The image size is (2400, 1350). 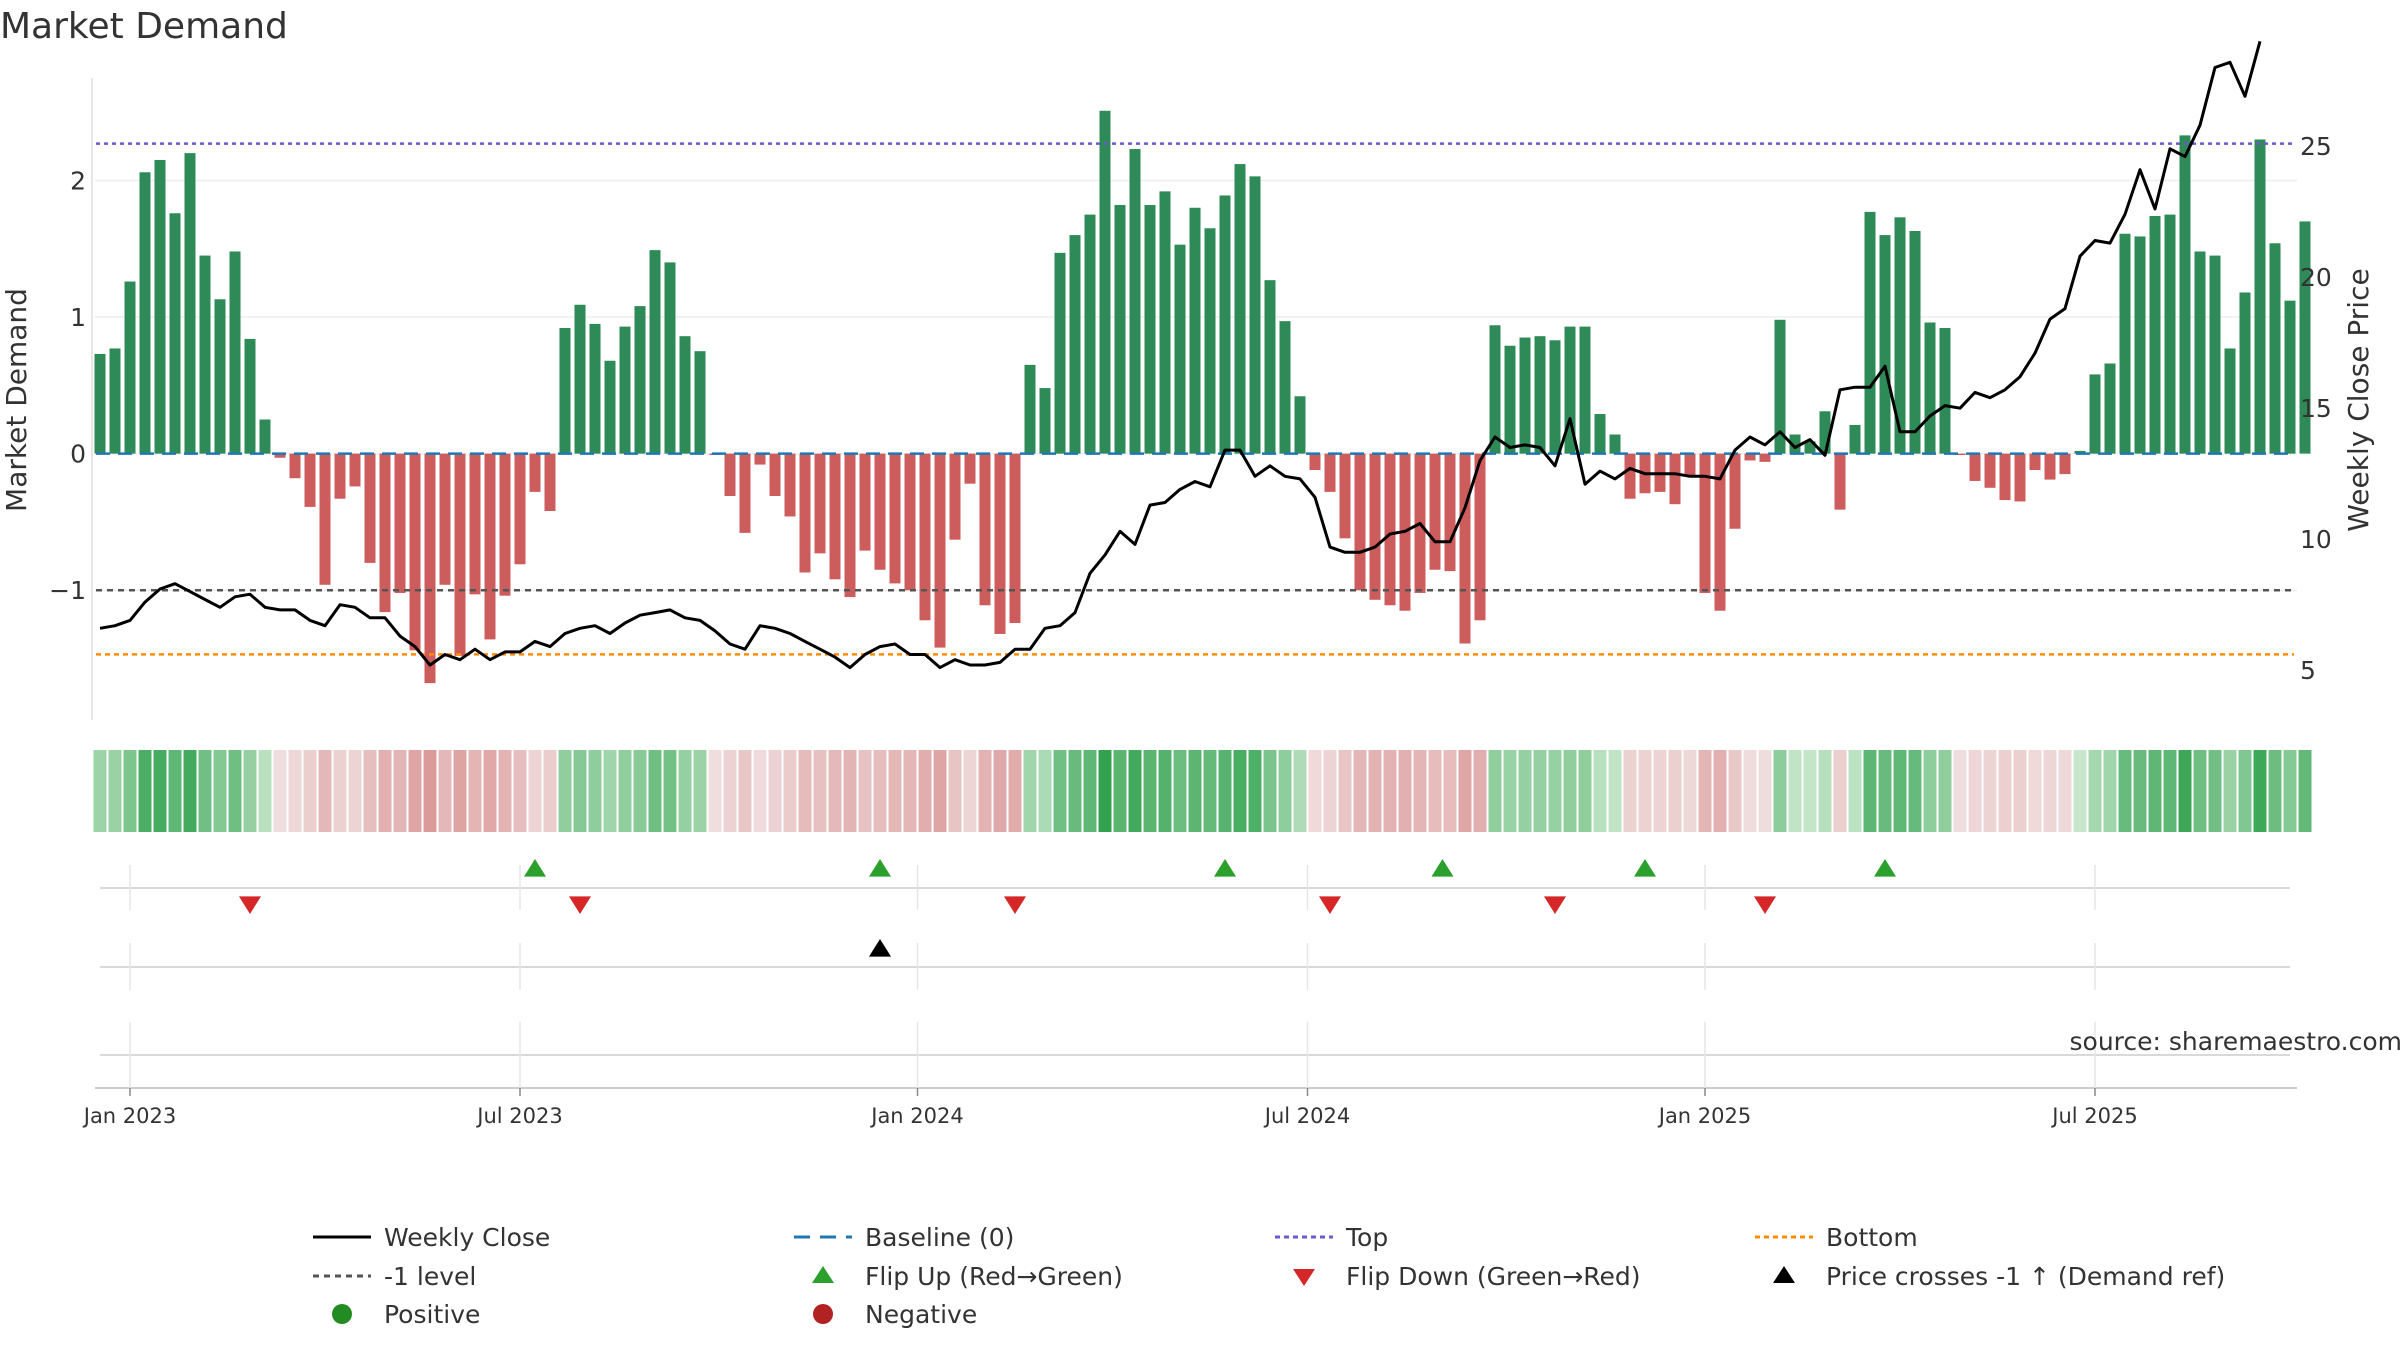 I want to click on event-markers, so click(x=1067, y=908).